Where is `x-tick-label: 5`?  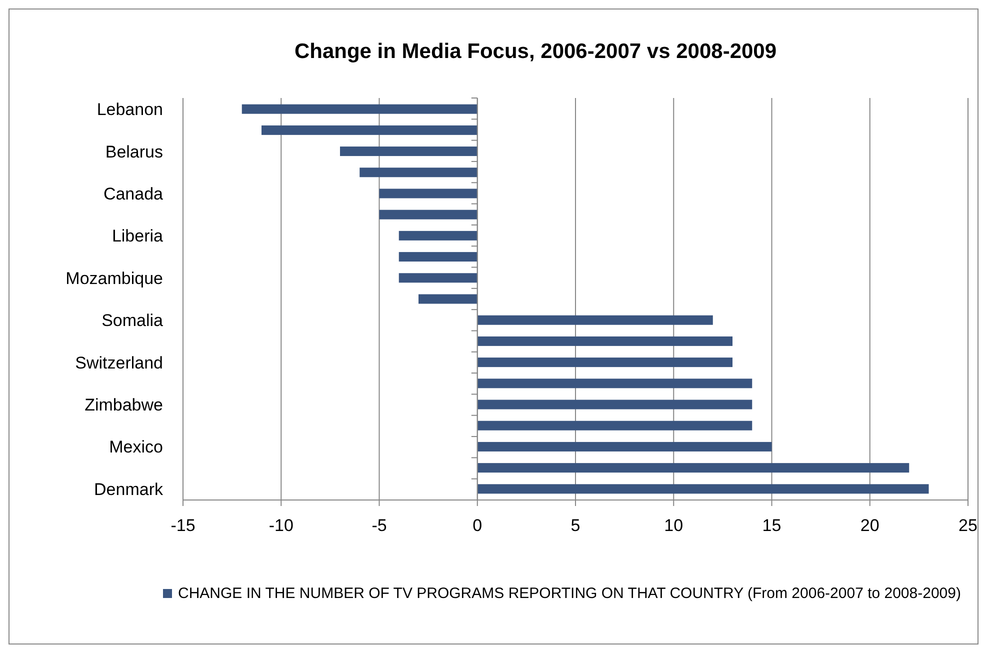
x-tick-label: 5 is located at coordinates (575, 525).